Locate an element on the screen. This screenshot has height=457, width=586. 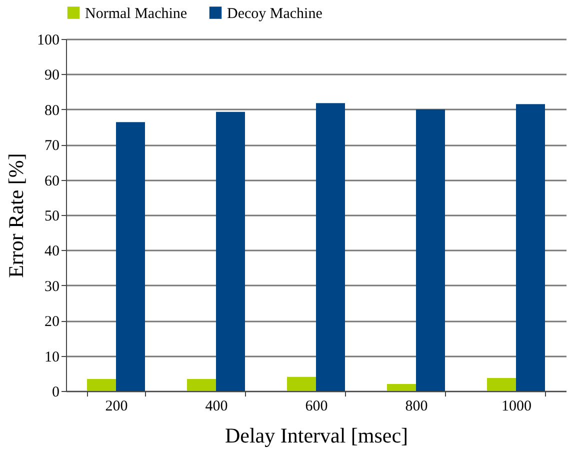
y-tick-label: 60 is located at coordinates (52, 181).